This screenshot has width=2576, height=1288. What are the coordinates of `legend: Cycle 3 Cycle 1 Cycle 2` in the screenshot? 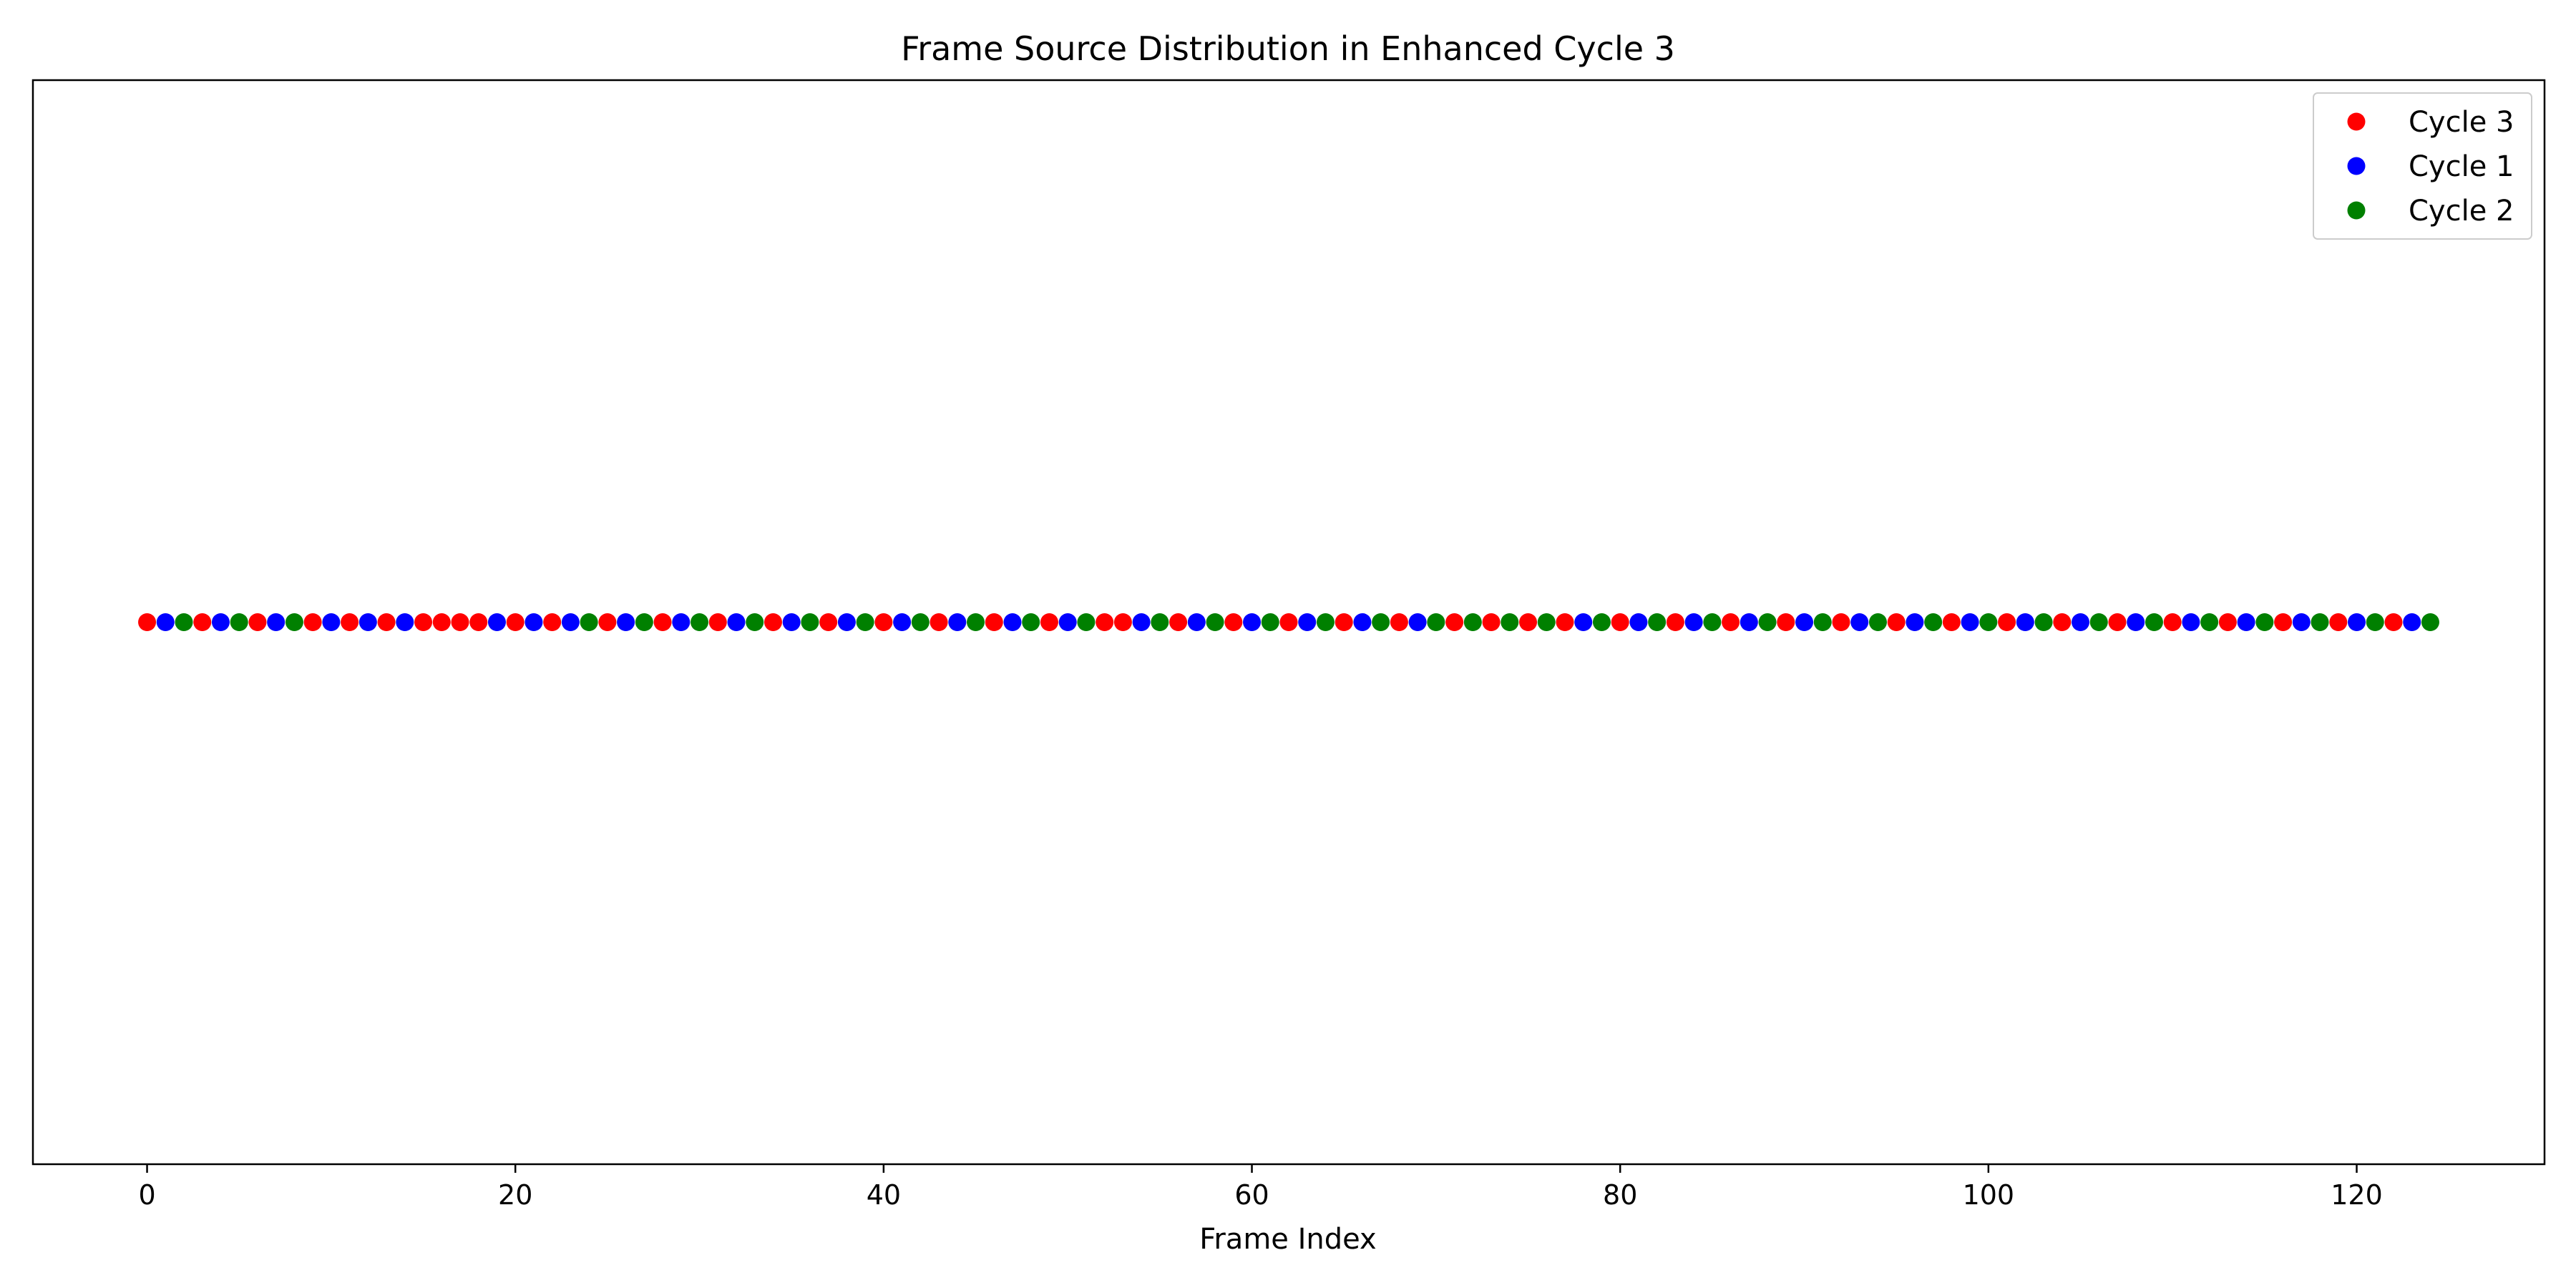 It's located at (2422, 166).